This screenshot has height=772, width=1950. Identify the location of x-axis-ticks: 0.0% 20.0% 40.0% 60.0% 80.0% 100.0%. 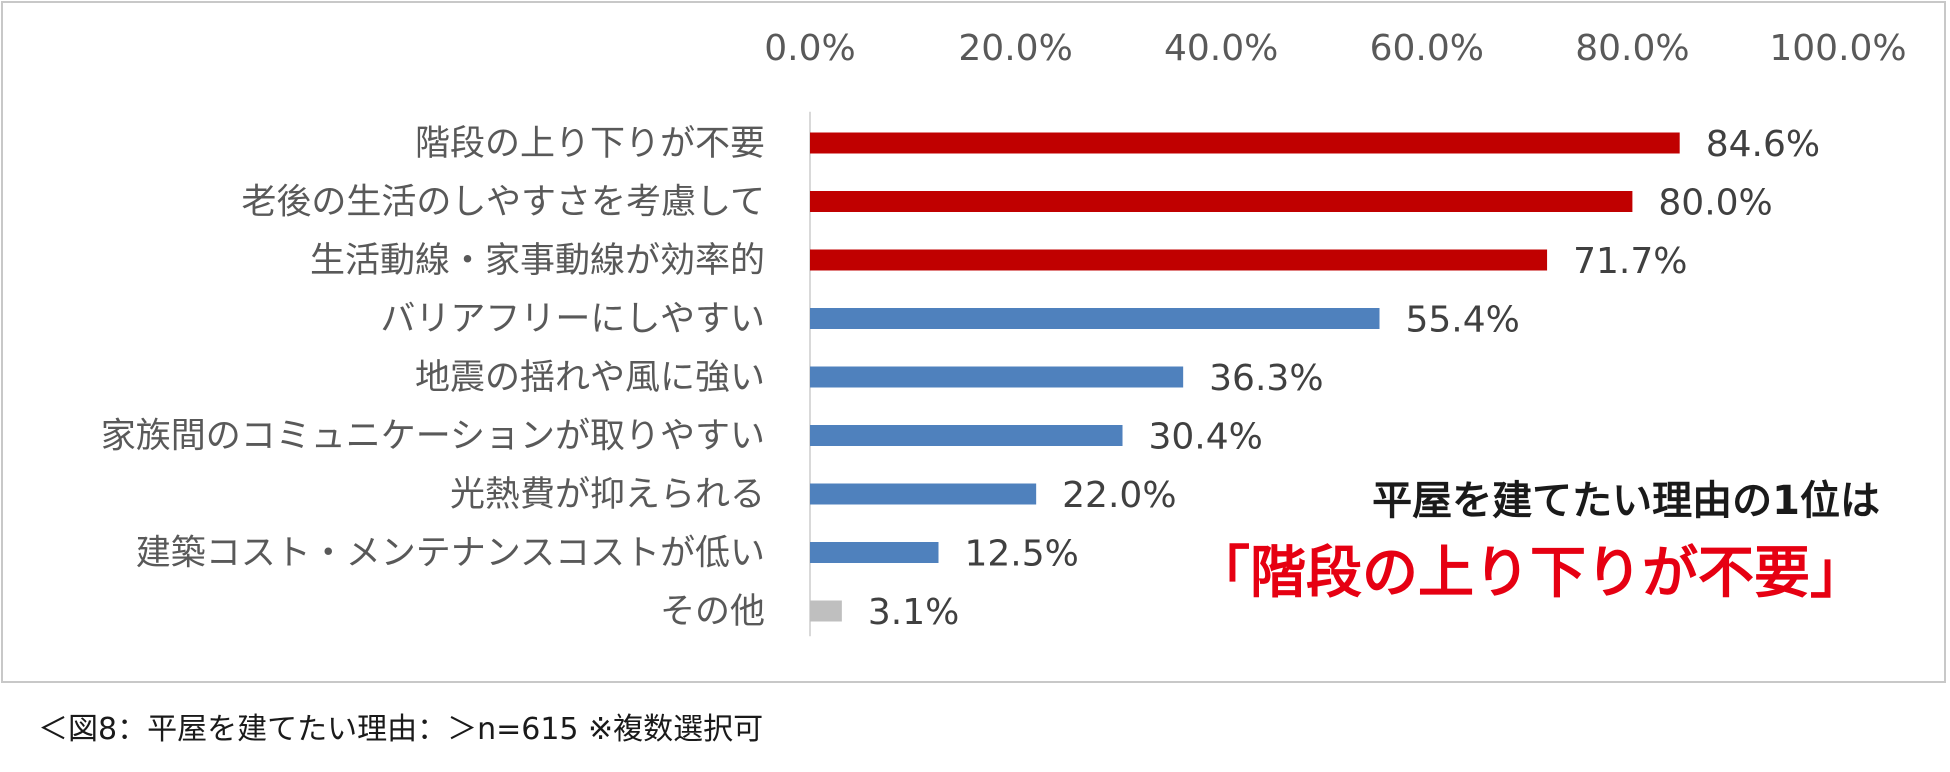
(1335, 48).